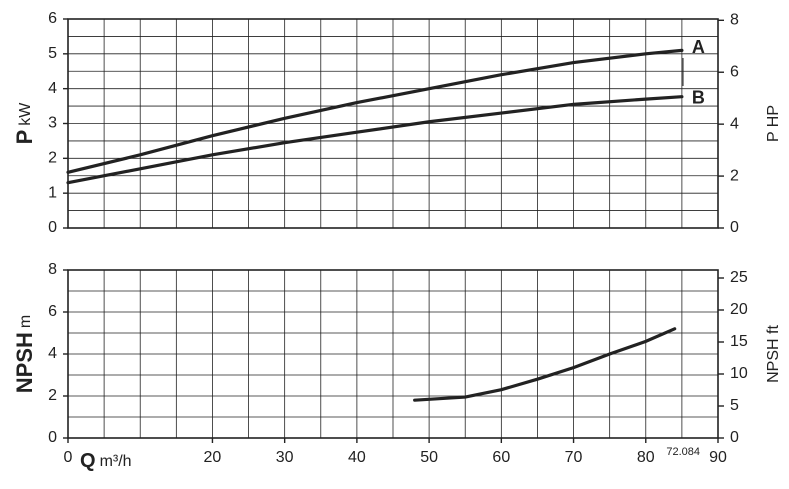 The height and width of the screenshot is (489, 789). Describe the element at coordinates (734, 405) in the screenshot. I see `y2-tick-label: 5` at that location.